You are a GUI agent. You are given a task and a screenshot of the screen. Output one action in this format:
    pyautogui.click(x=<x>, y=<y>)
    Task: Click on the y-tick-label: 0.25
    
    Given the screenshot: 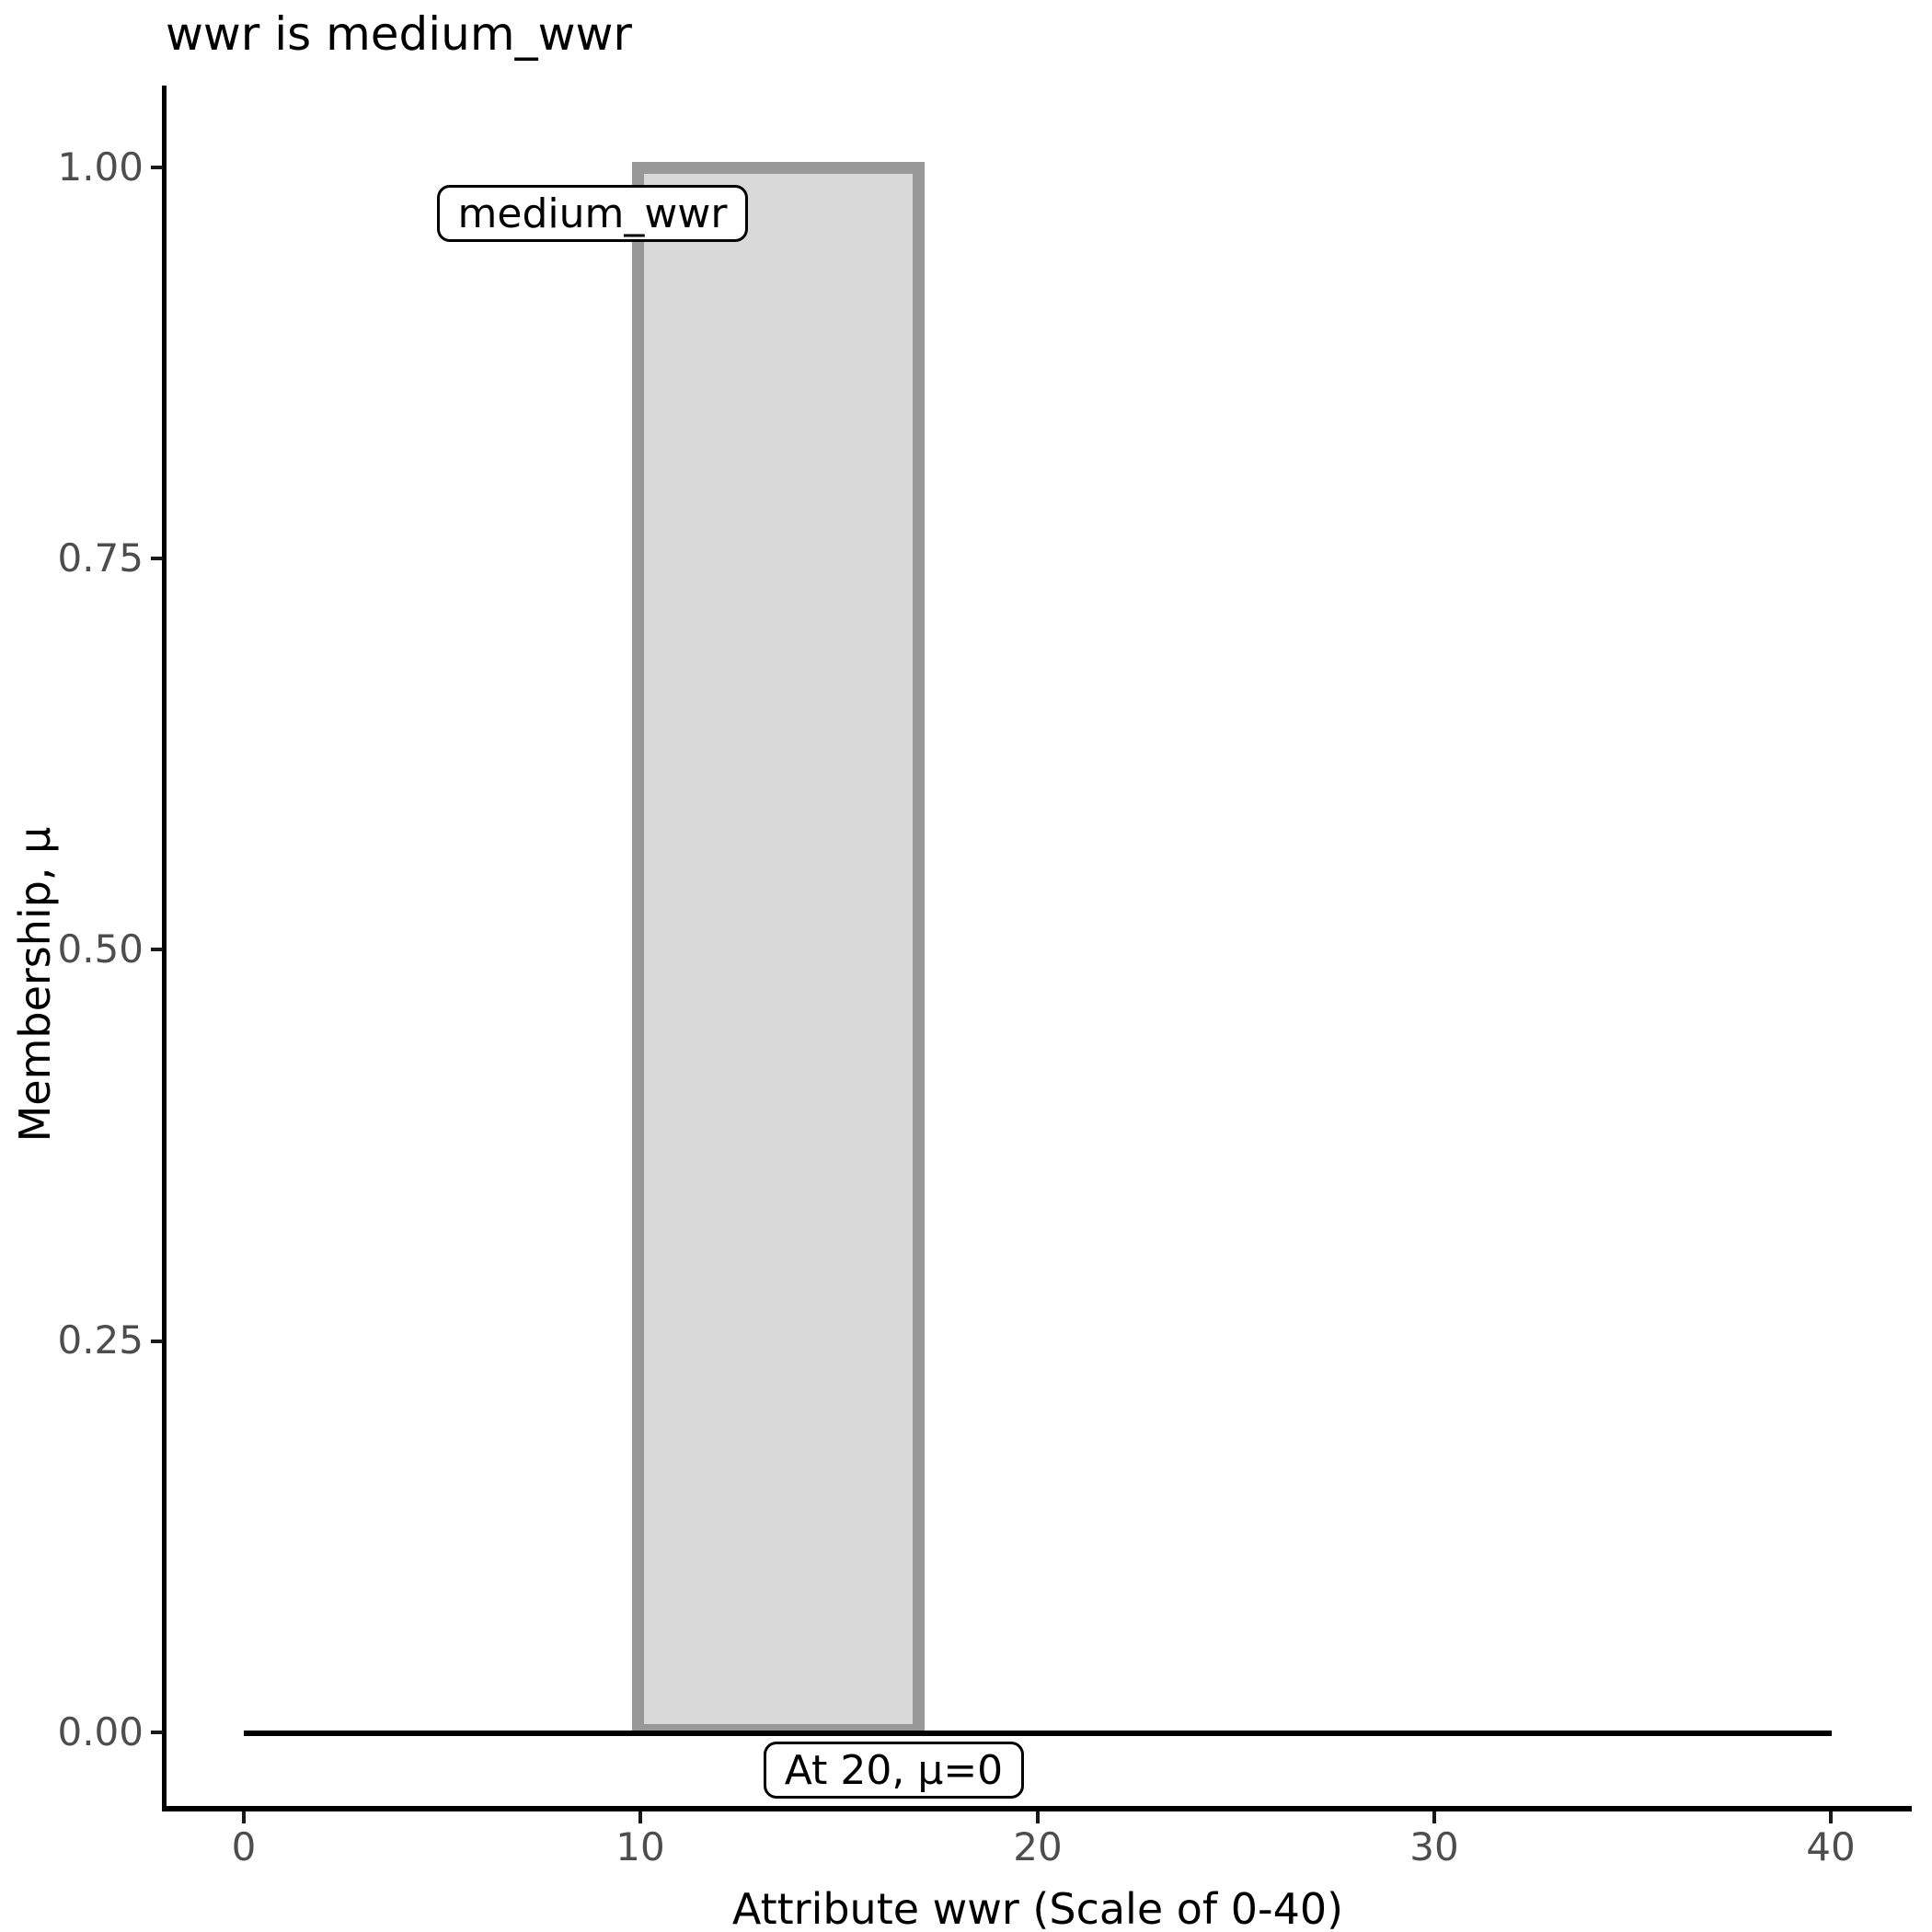 What is the action you would take?
    pyautogui.click(x=100, y=1340)
    